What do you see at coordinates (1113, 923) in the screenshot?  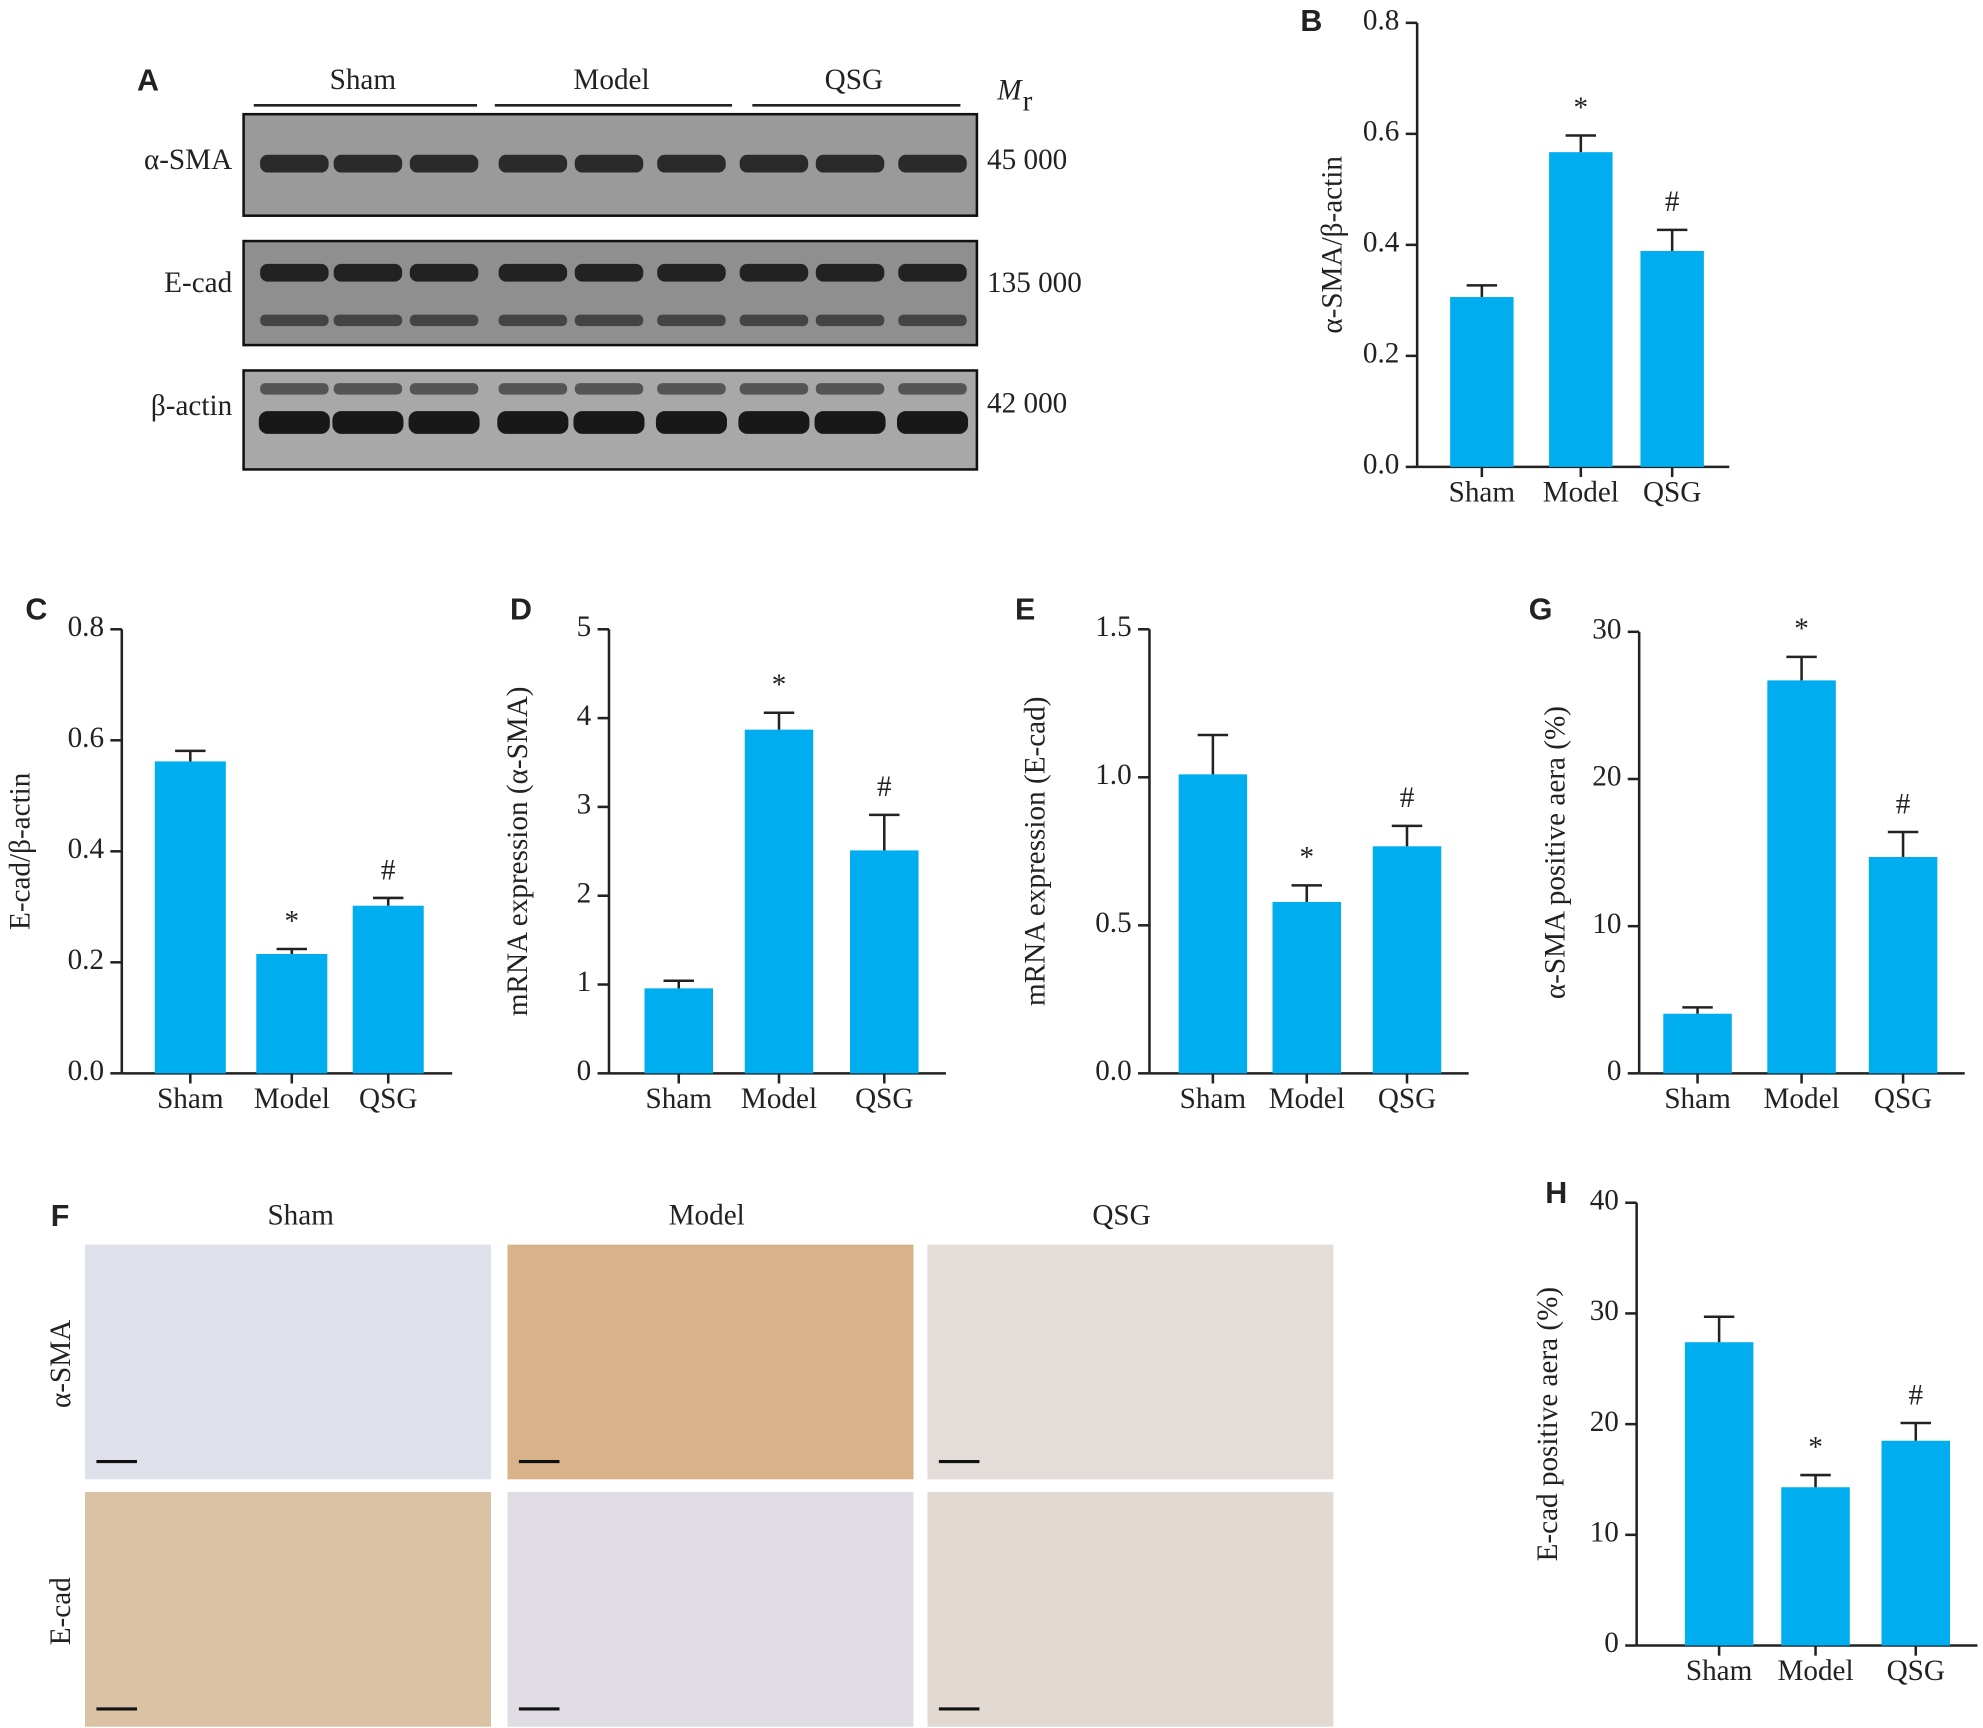 I see `y-tick-label: 0.5` at bounding box center [1113, 923].